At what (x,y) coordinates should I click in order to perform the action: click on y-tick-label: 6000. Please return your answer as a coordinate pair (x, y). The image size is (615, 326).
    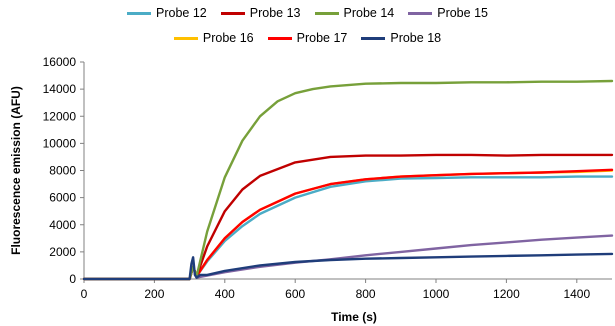
    Looking at the image, I should click on (62, 198).